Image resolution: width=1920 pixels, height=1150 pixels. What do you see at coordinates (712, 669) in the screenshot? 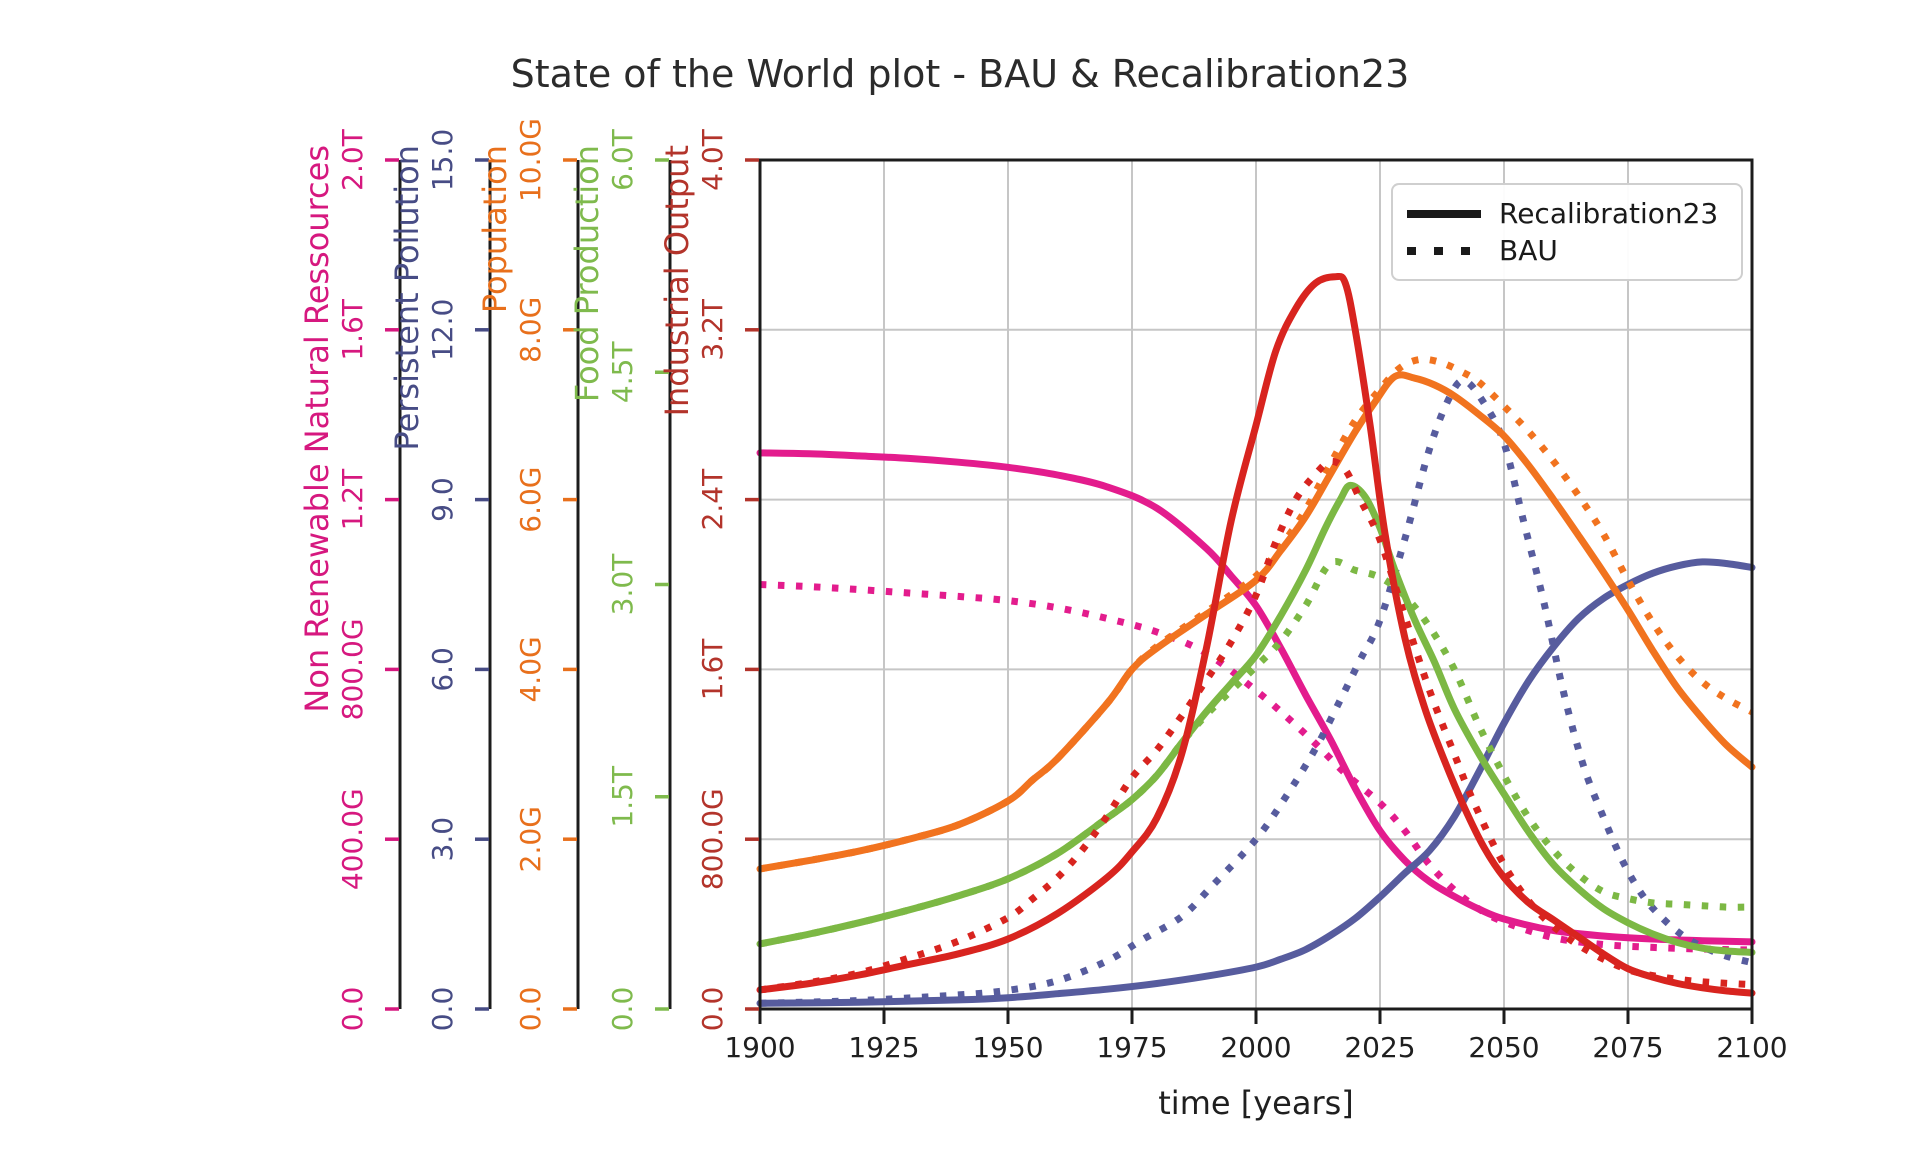
I see `y-tick-label-industrial: 1.6T` at bounding box center [712, 669].